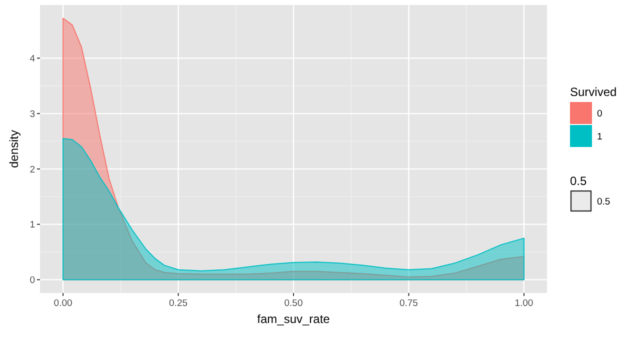 Image resolution: width=642 pixels, height=337 pixels. Describe the element at coordinates (408, 303) in the screenshot. I see `x-tick-label: 0.75` at that location.